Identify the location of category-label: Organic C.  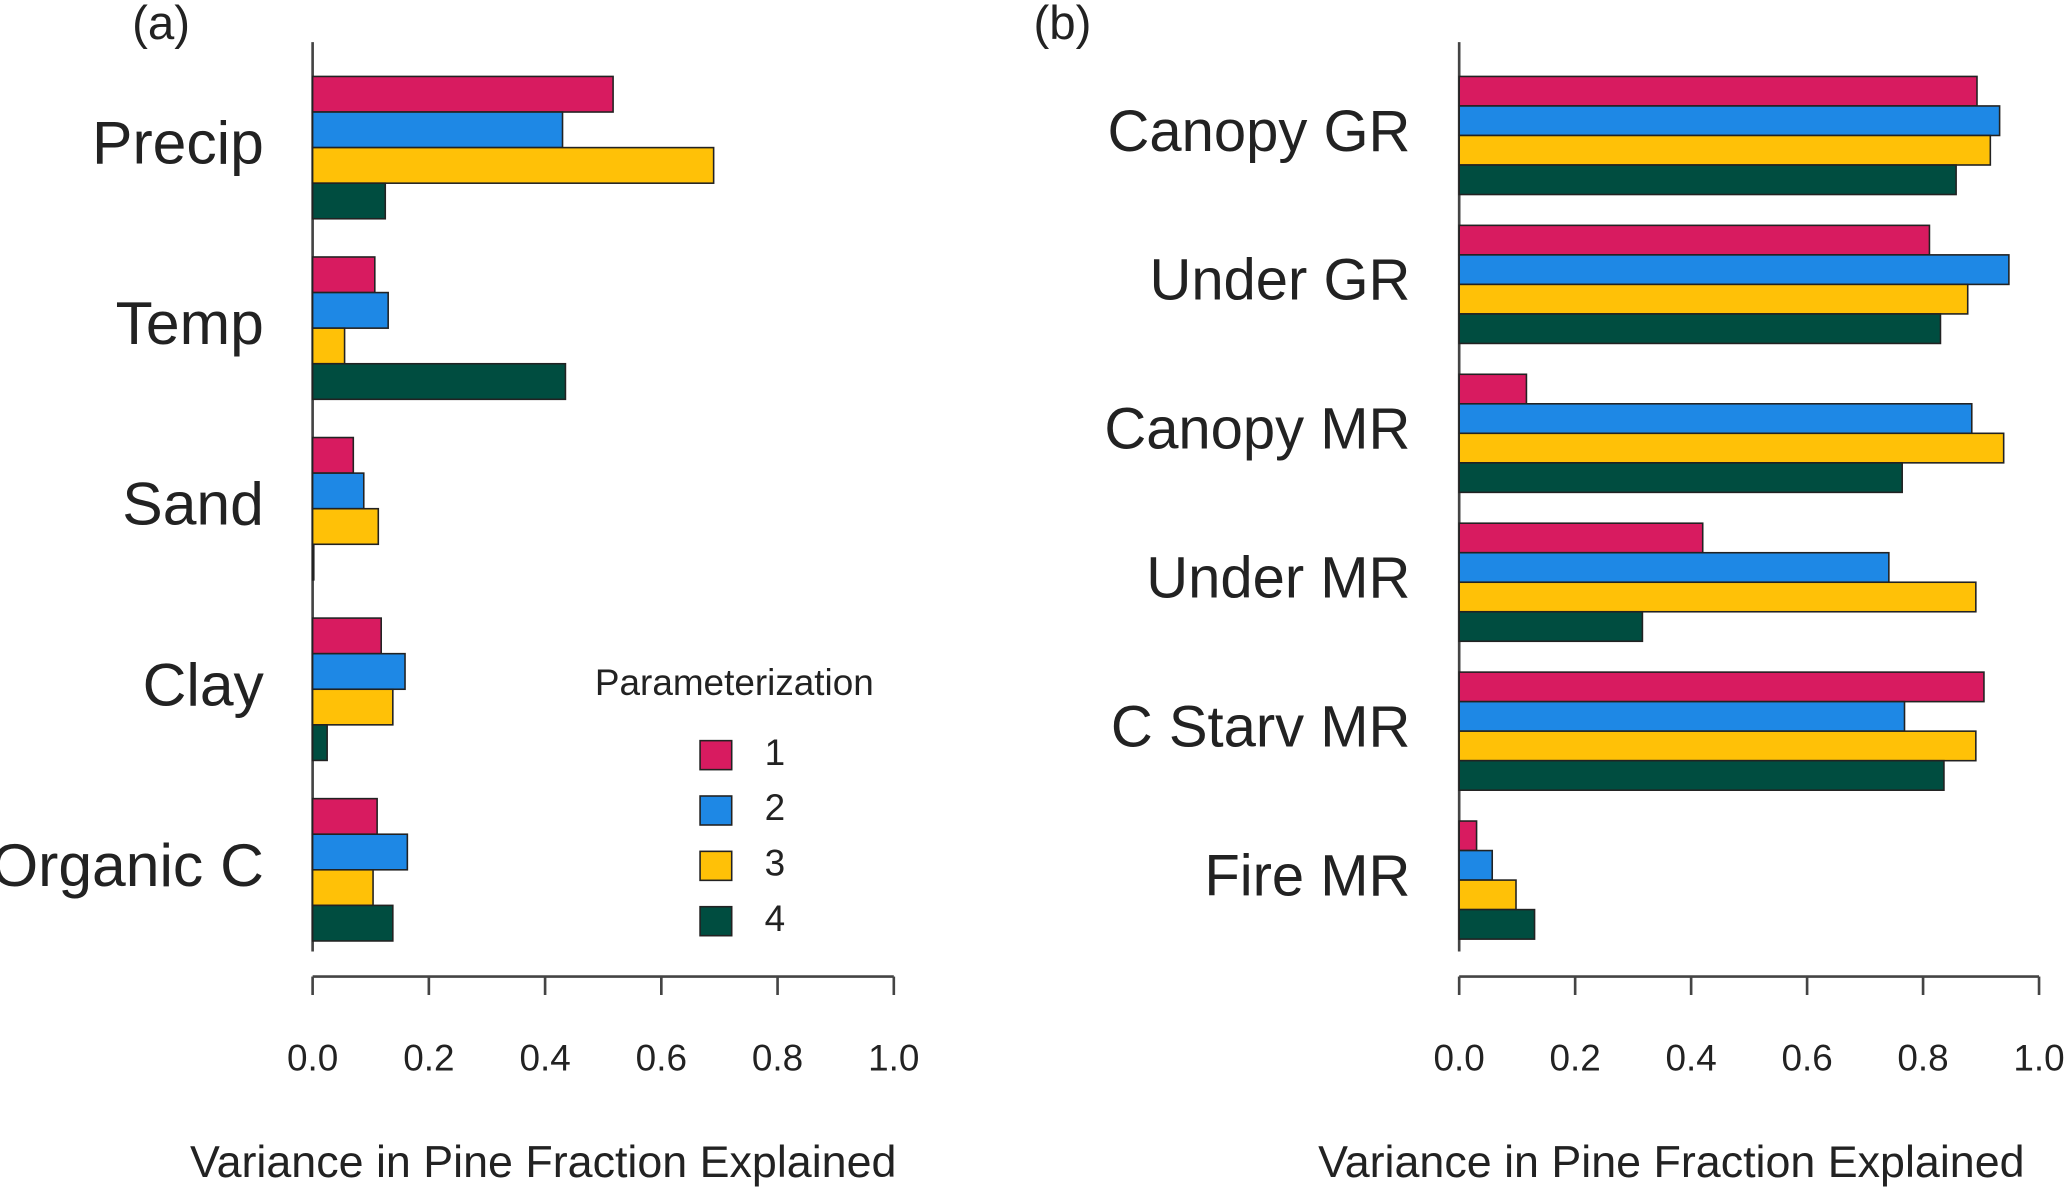
(132, 865).